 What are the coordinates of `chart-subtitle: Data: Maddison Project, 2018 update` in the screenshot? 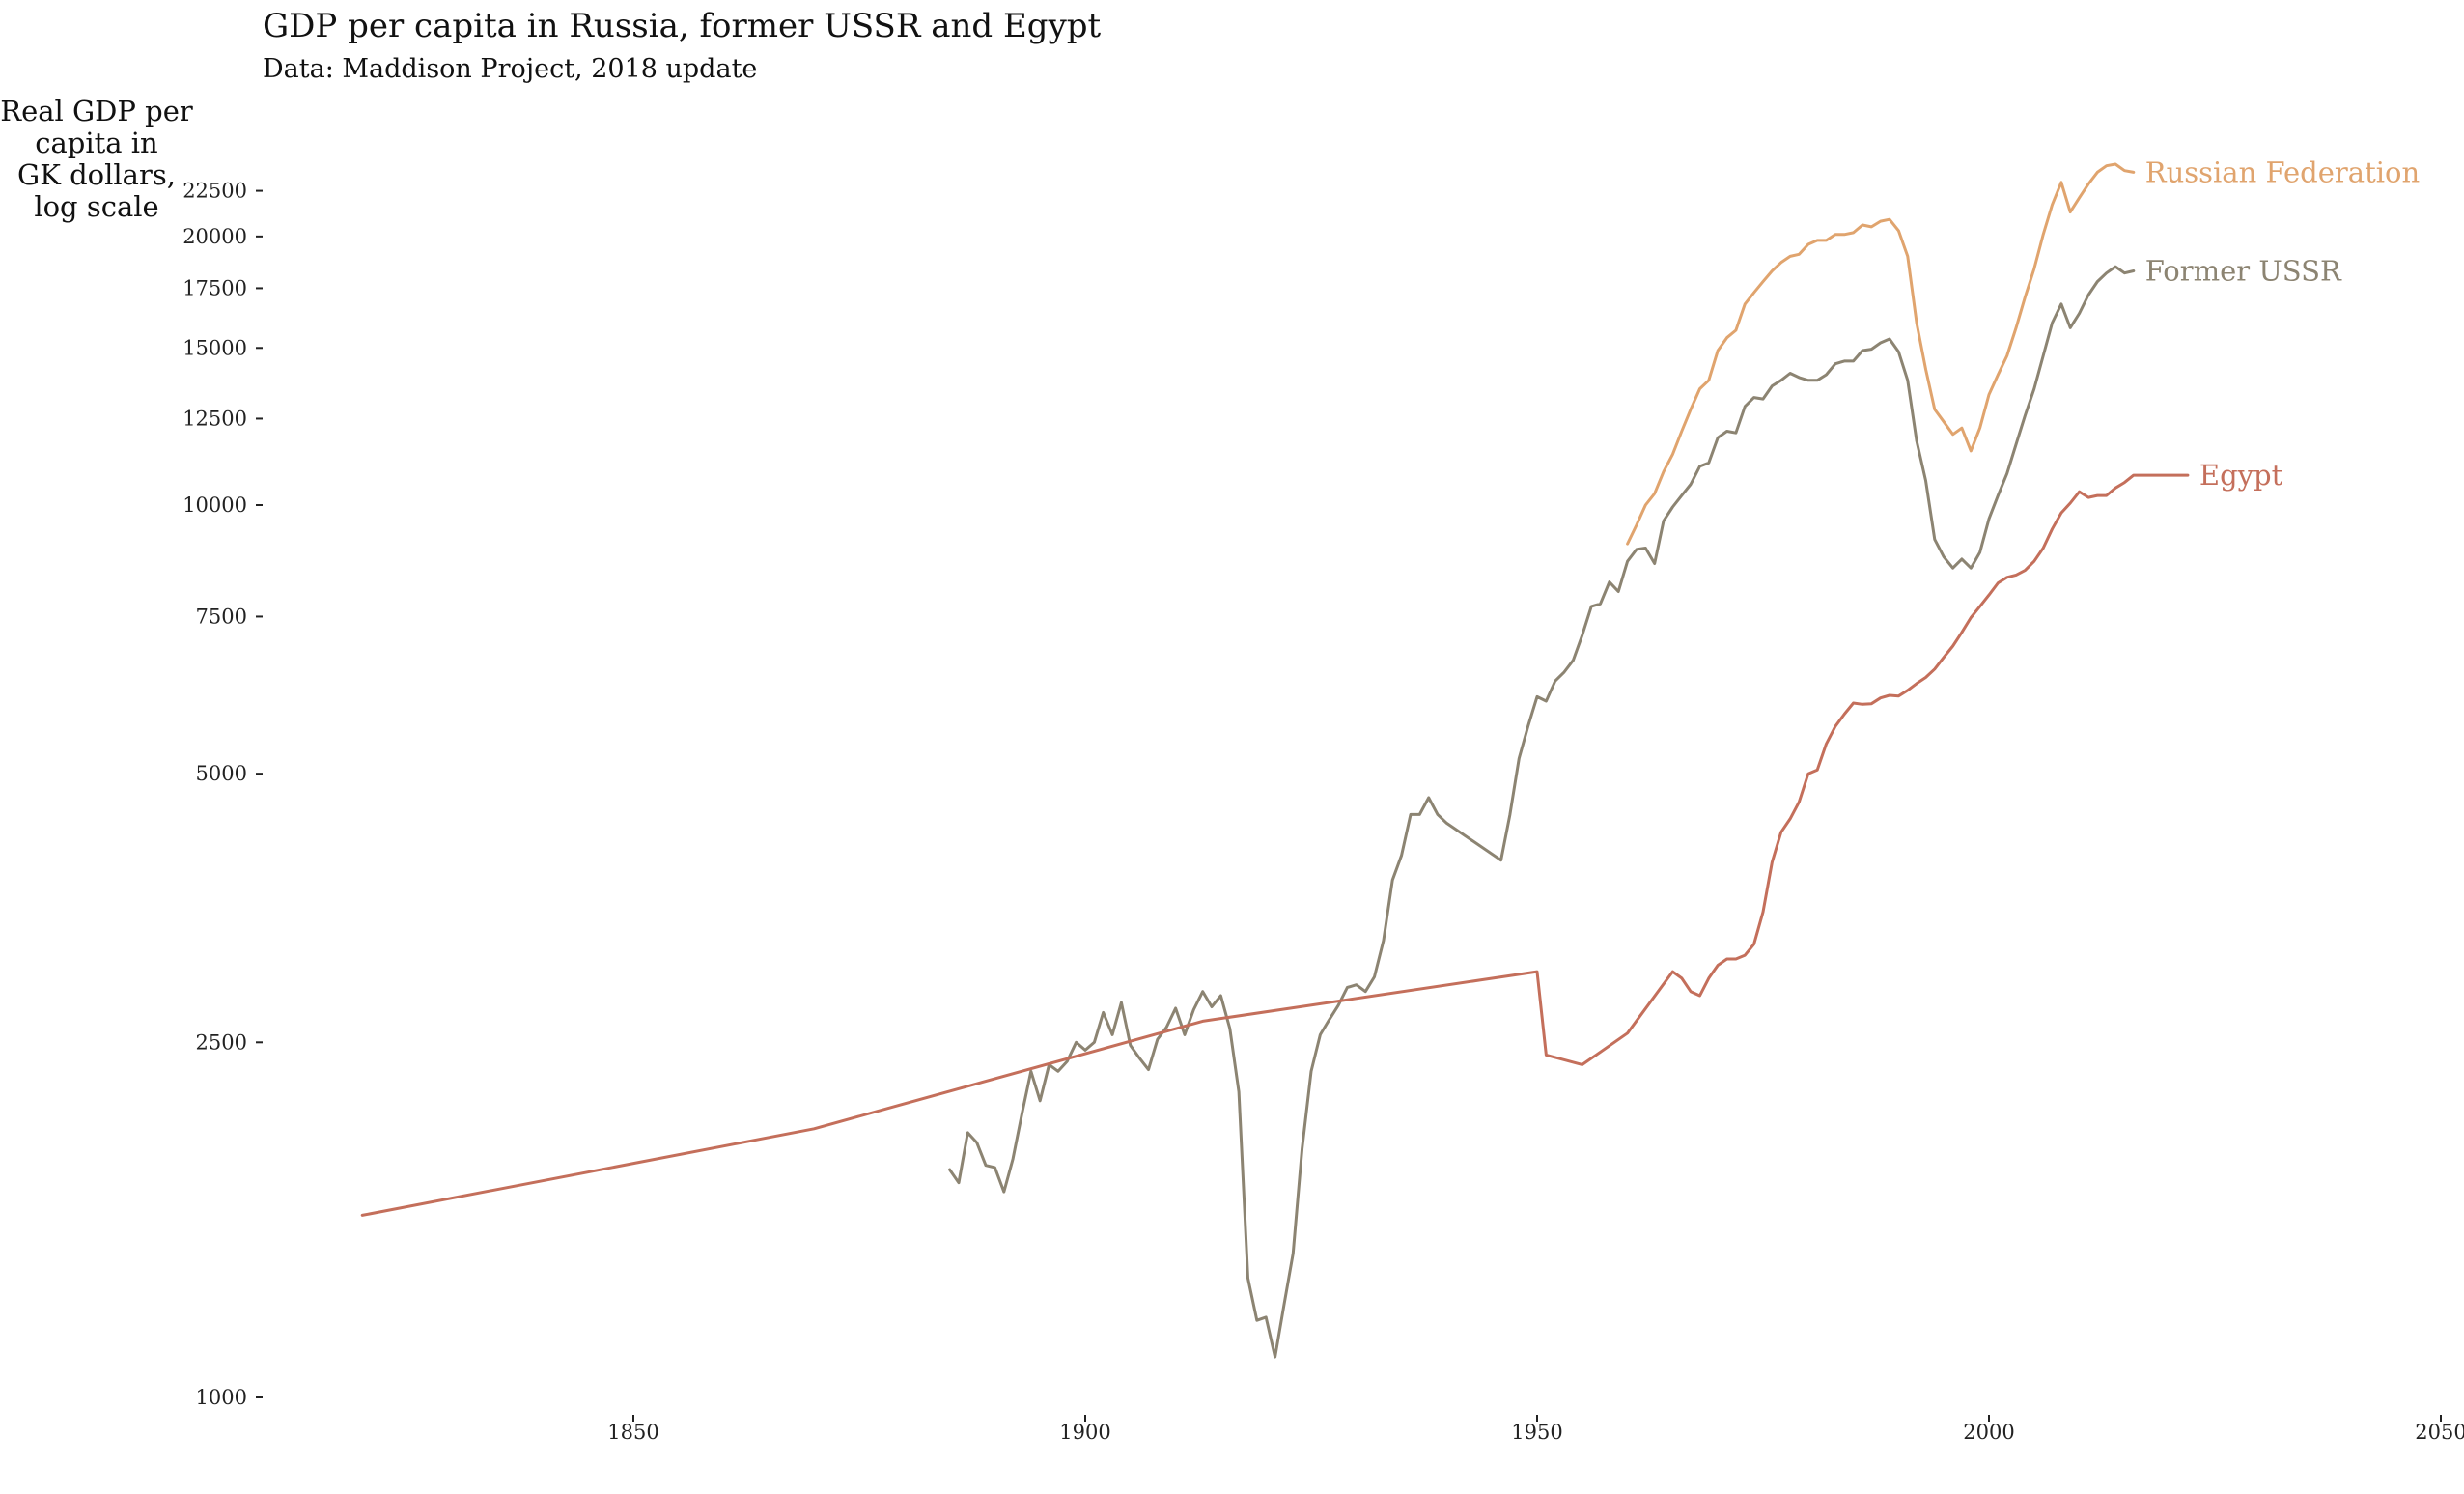 It's located at (510, 69).